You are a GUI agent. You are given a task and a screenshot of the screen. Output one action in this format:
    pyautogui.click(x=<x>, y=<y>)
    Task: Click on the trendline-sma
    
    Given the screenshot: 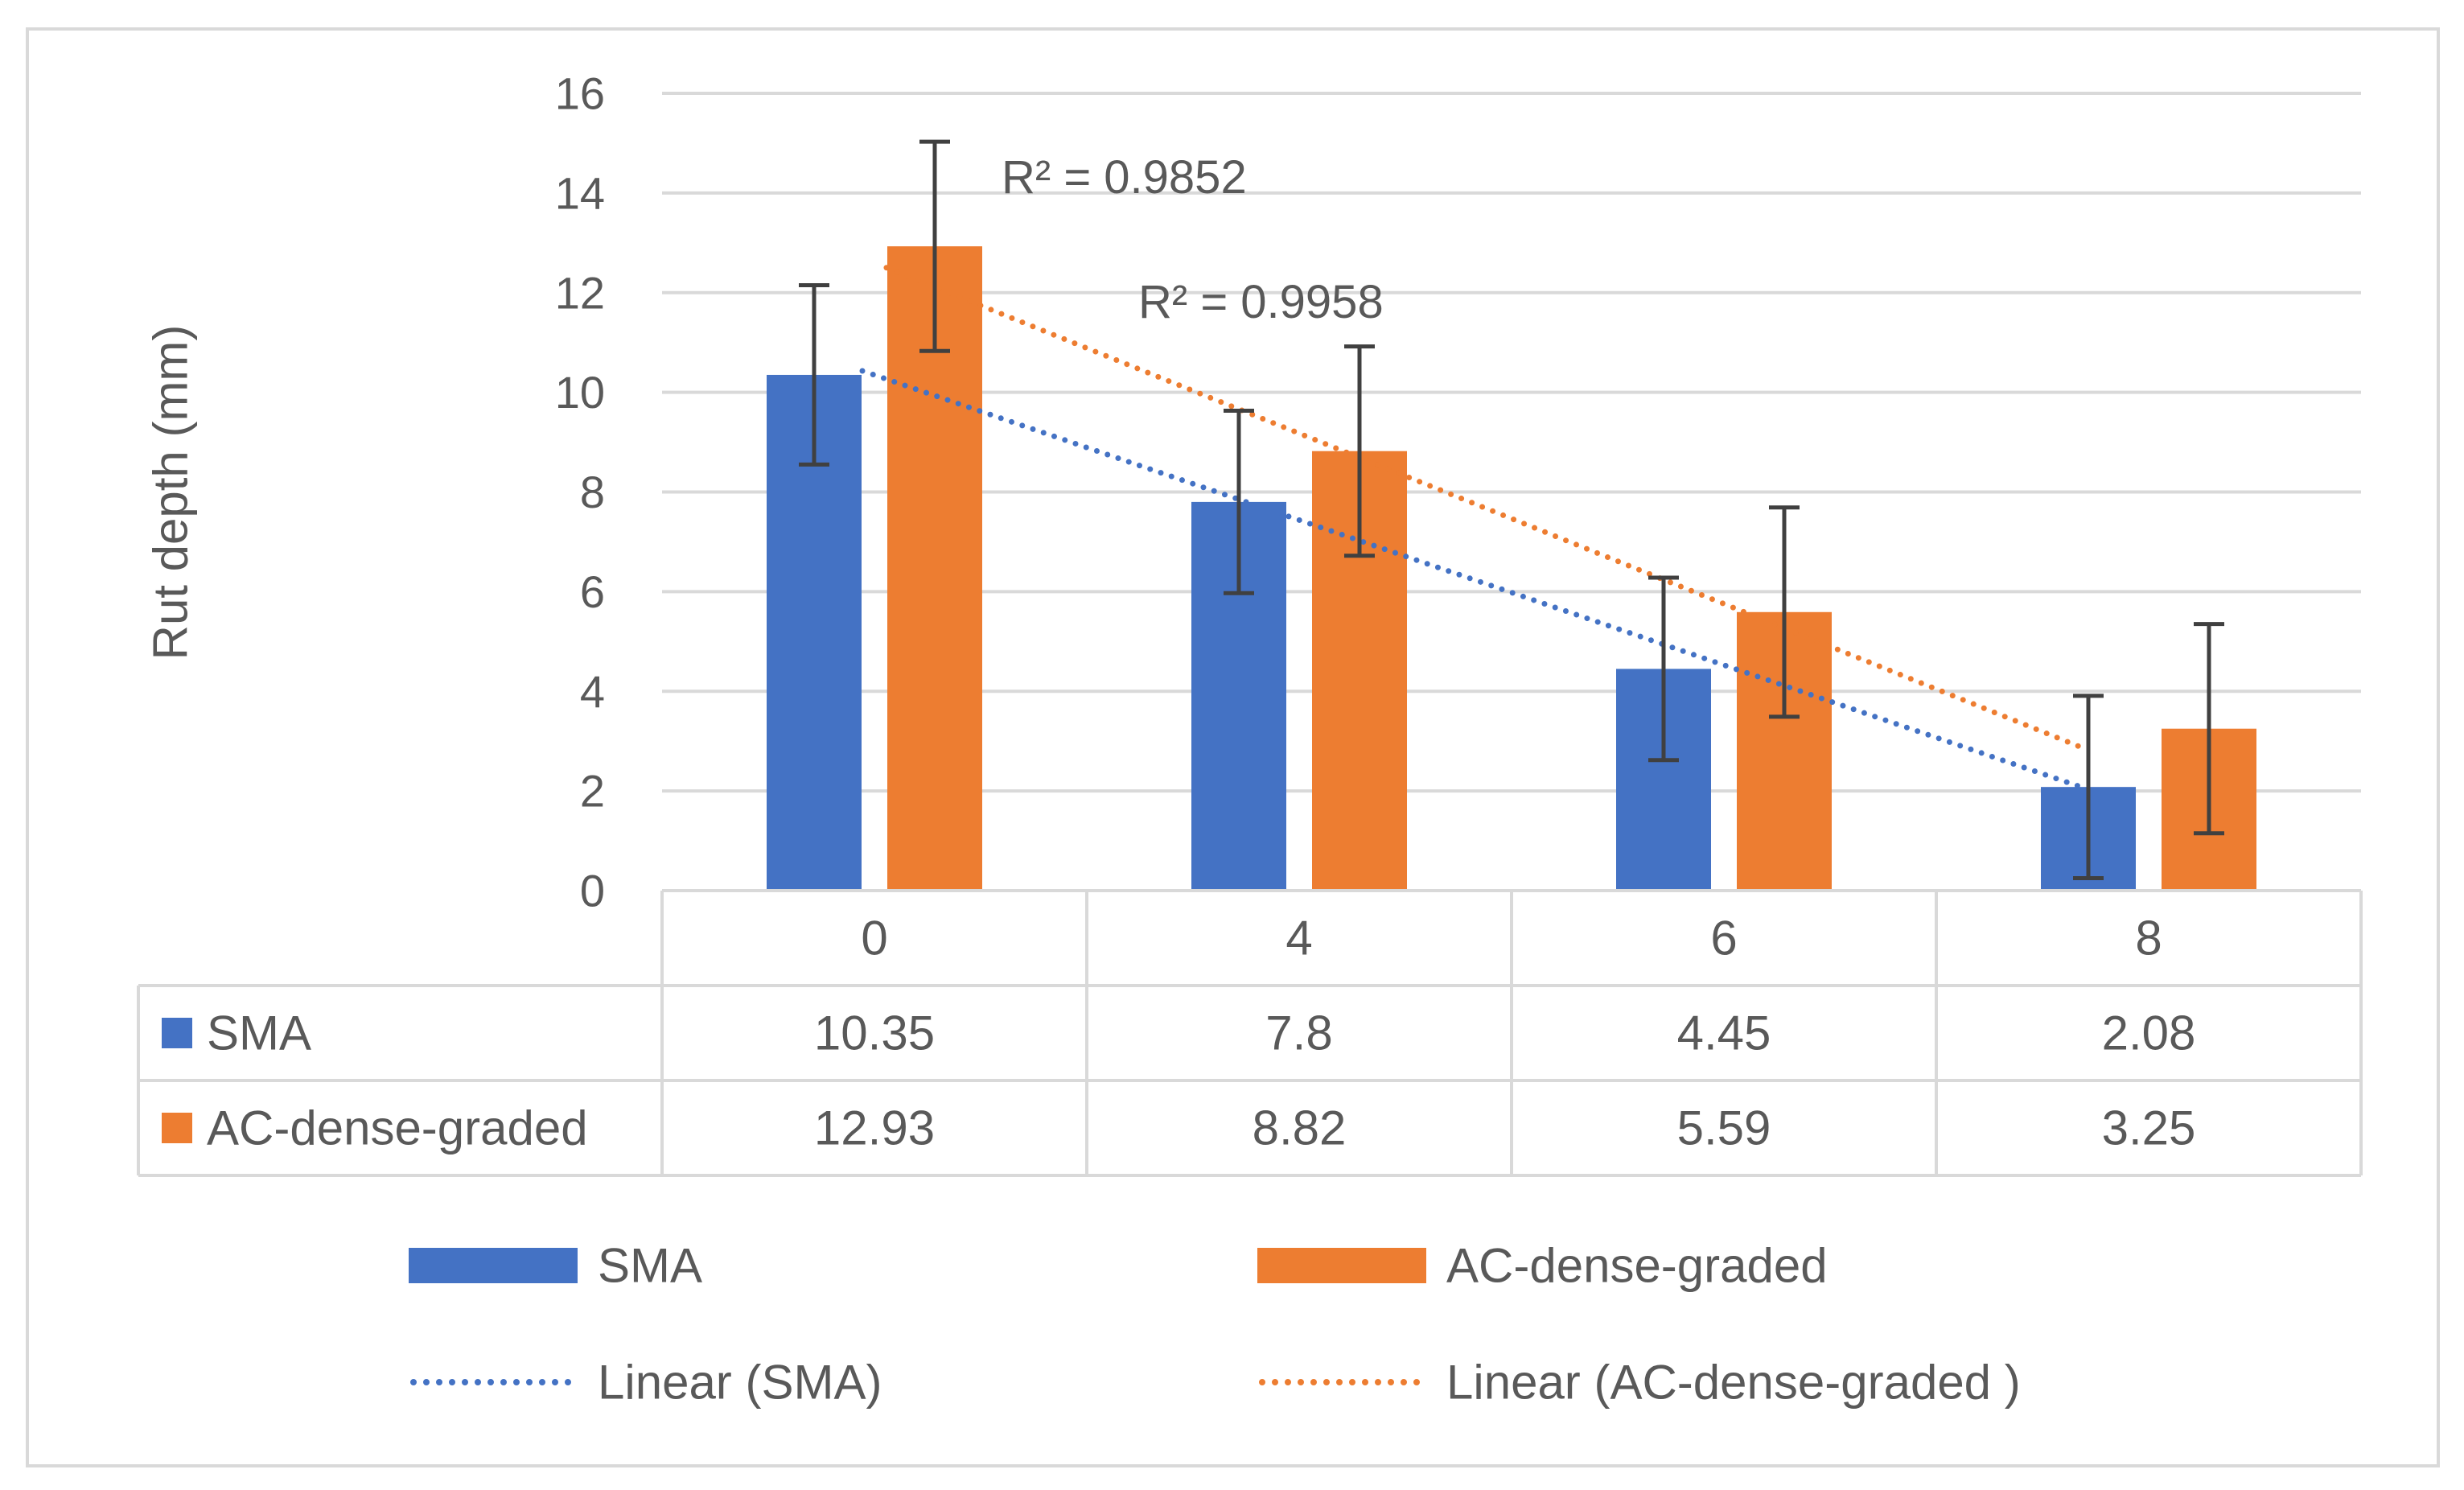 What is the action you would take?
    pyautogui.click(x=1475, y=580)
    